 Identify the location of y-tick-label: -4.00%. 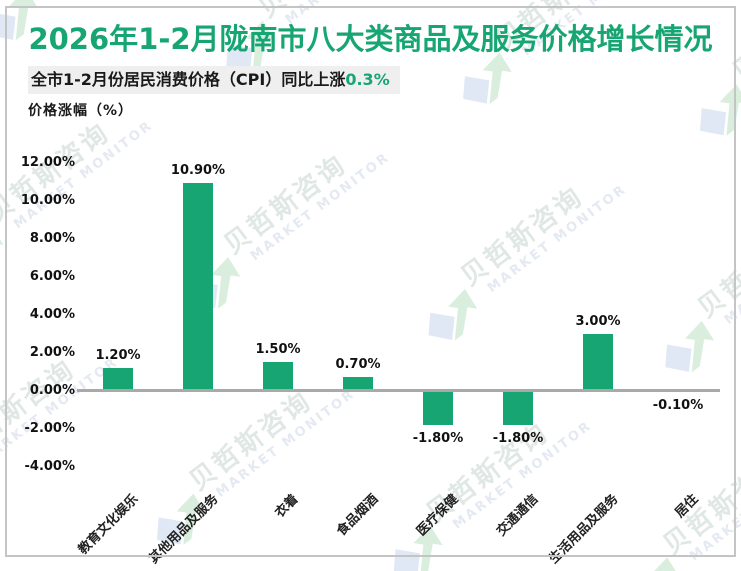
(50, 466).